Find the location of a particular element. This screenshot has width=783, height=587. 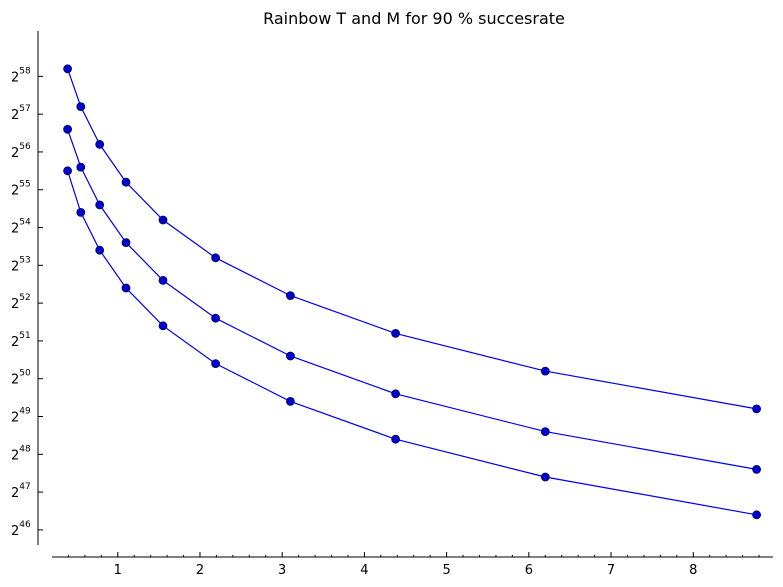

y-tick-label: 252 is located at coordinates (21, 302).